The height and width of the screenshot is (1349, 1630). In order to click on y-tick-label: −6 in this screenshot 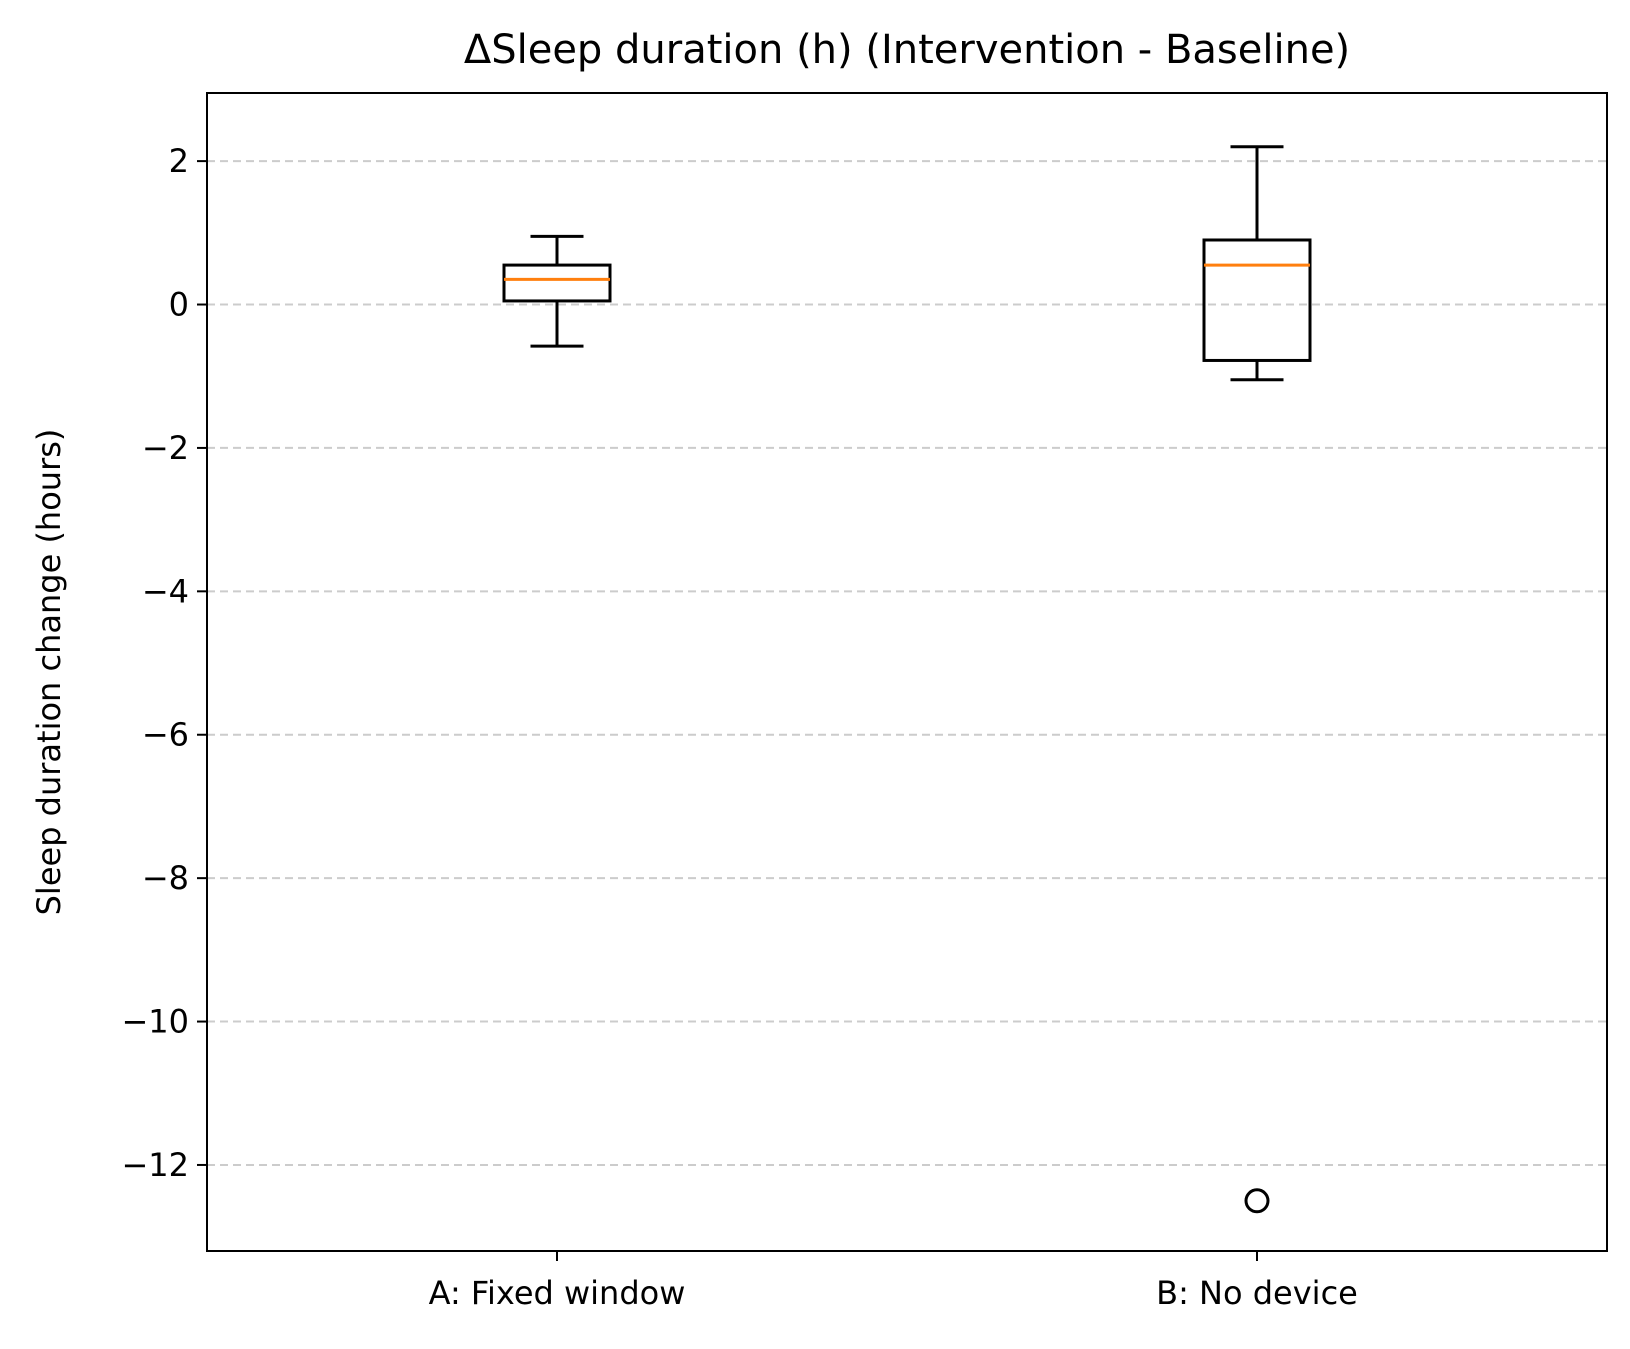, I will do `click(165, 735)`.